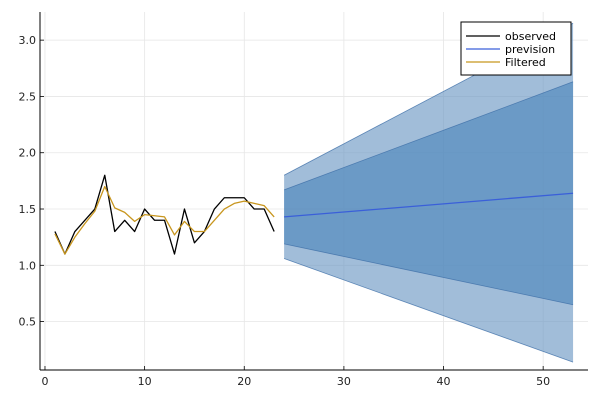  Describe the element at coordinates (28, 322) in the screenshot. I see `y-tick-label: 0.5` at that location.